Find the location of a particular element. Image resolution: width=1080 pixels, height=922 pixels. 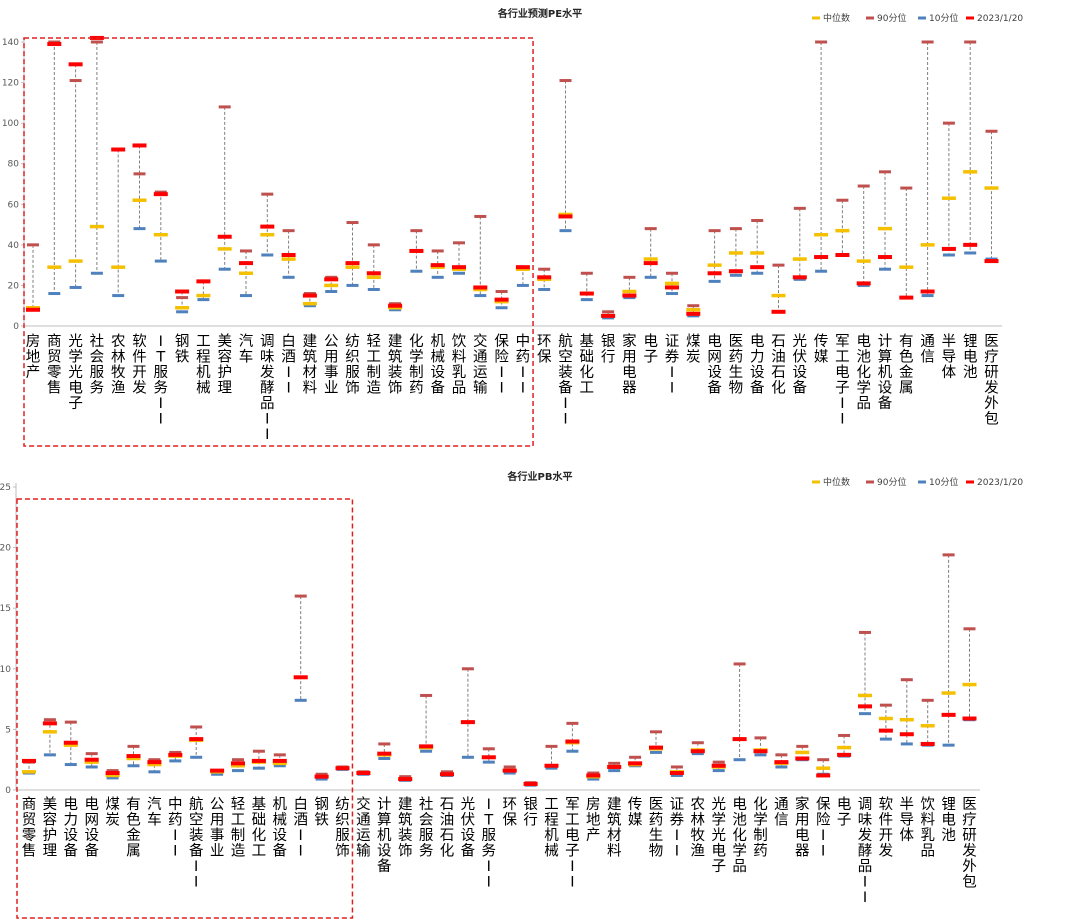

category-label: 环保 is located at coordinates (544, 350).